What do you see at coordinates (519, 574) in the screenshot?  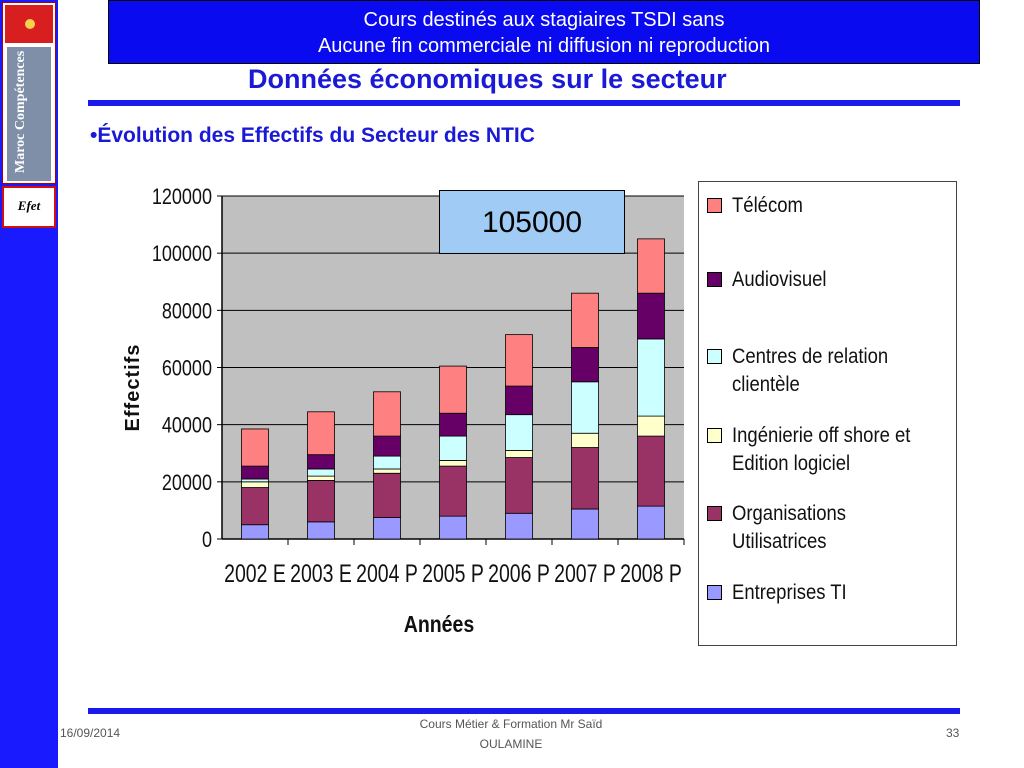 I see `x-tick-label: 2006 P` at bounding box center [519, 574].